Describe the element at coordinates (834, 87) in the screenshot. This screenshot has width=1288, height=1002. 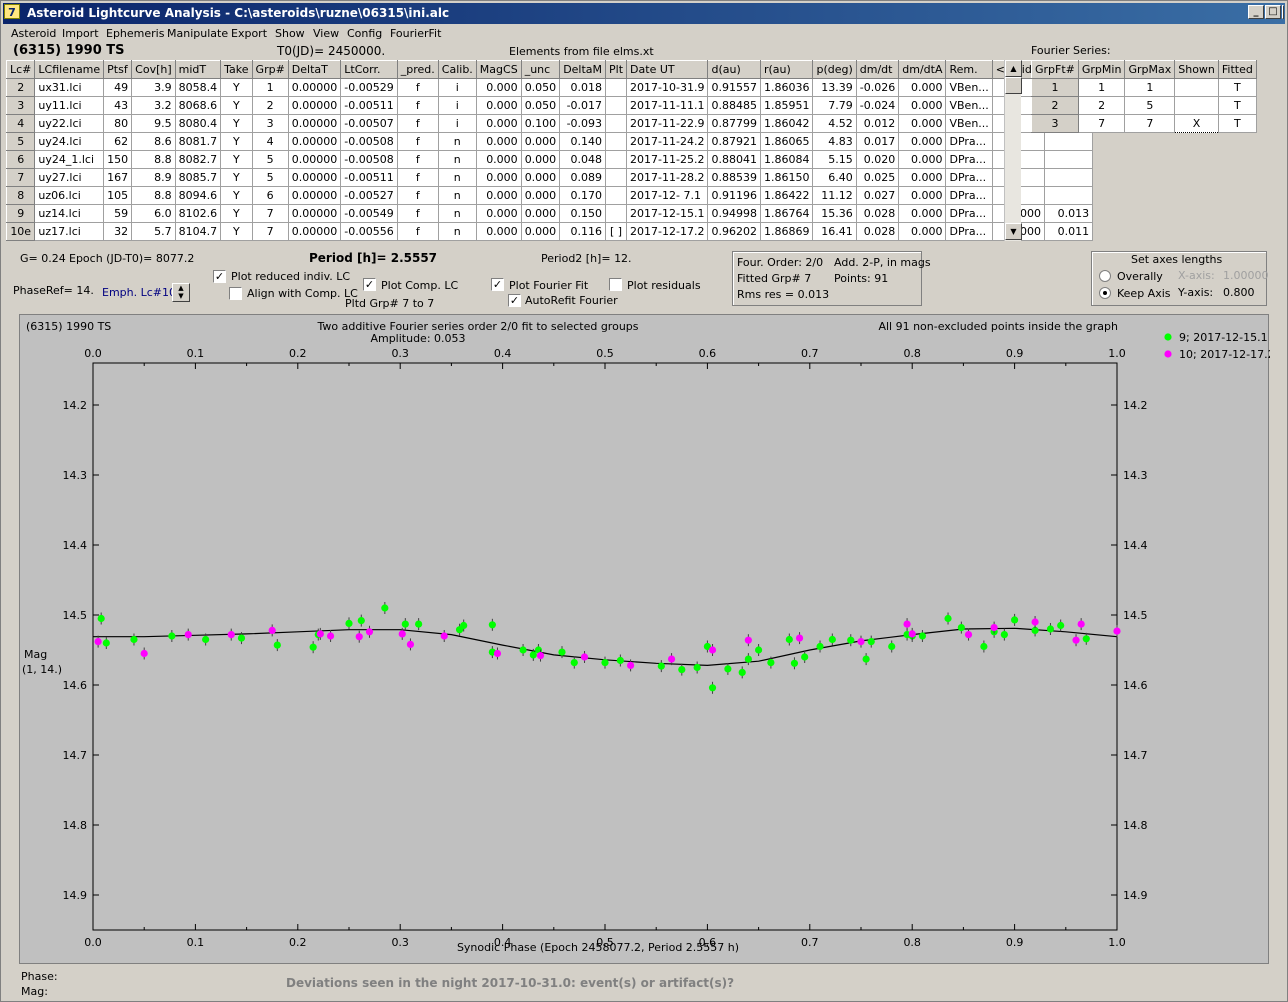
I see `table-cell: 13.39` at that location.